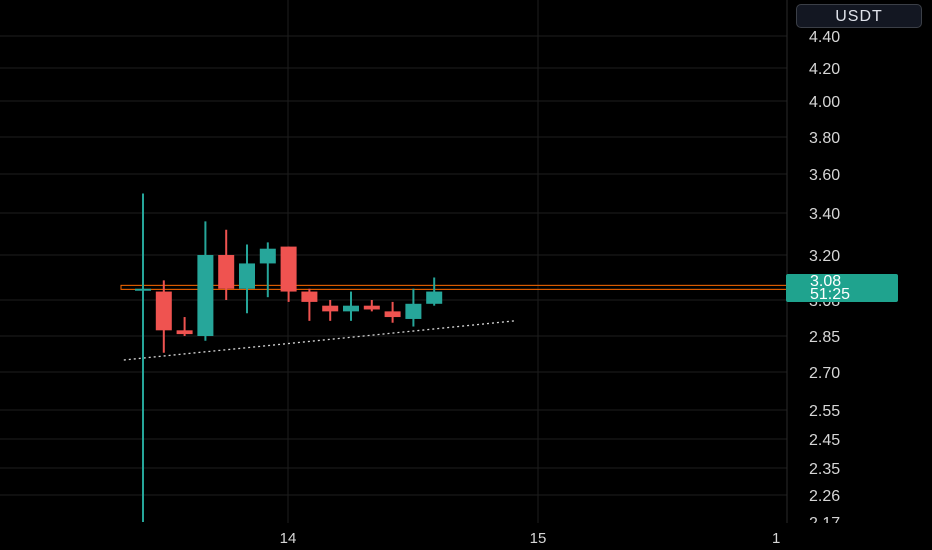 This screenshot has height=550, width=932. What do you see at coordinates (288, 538) in the screenshot?
I see `time-tick-label: 14` at bounding box center [288, 538].